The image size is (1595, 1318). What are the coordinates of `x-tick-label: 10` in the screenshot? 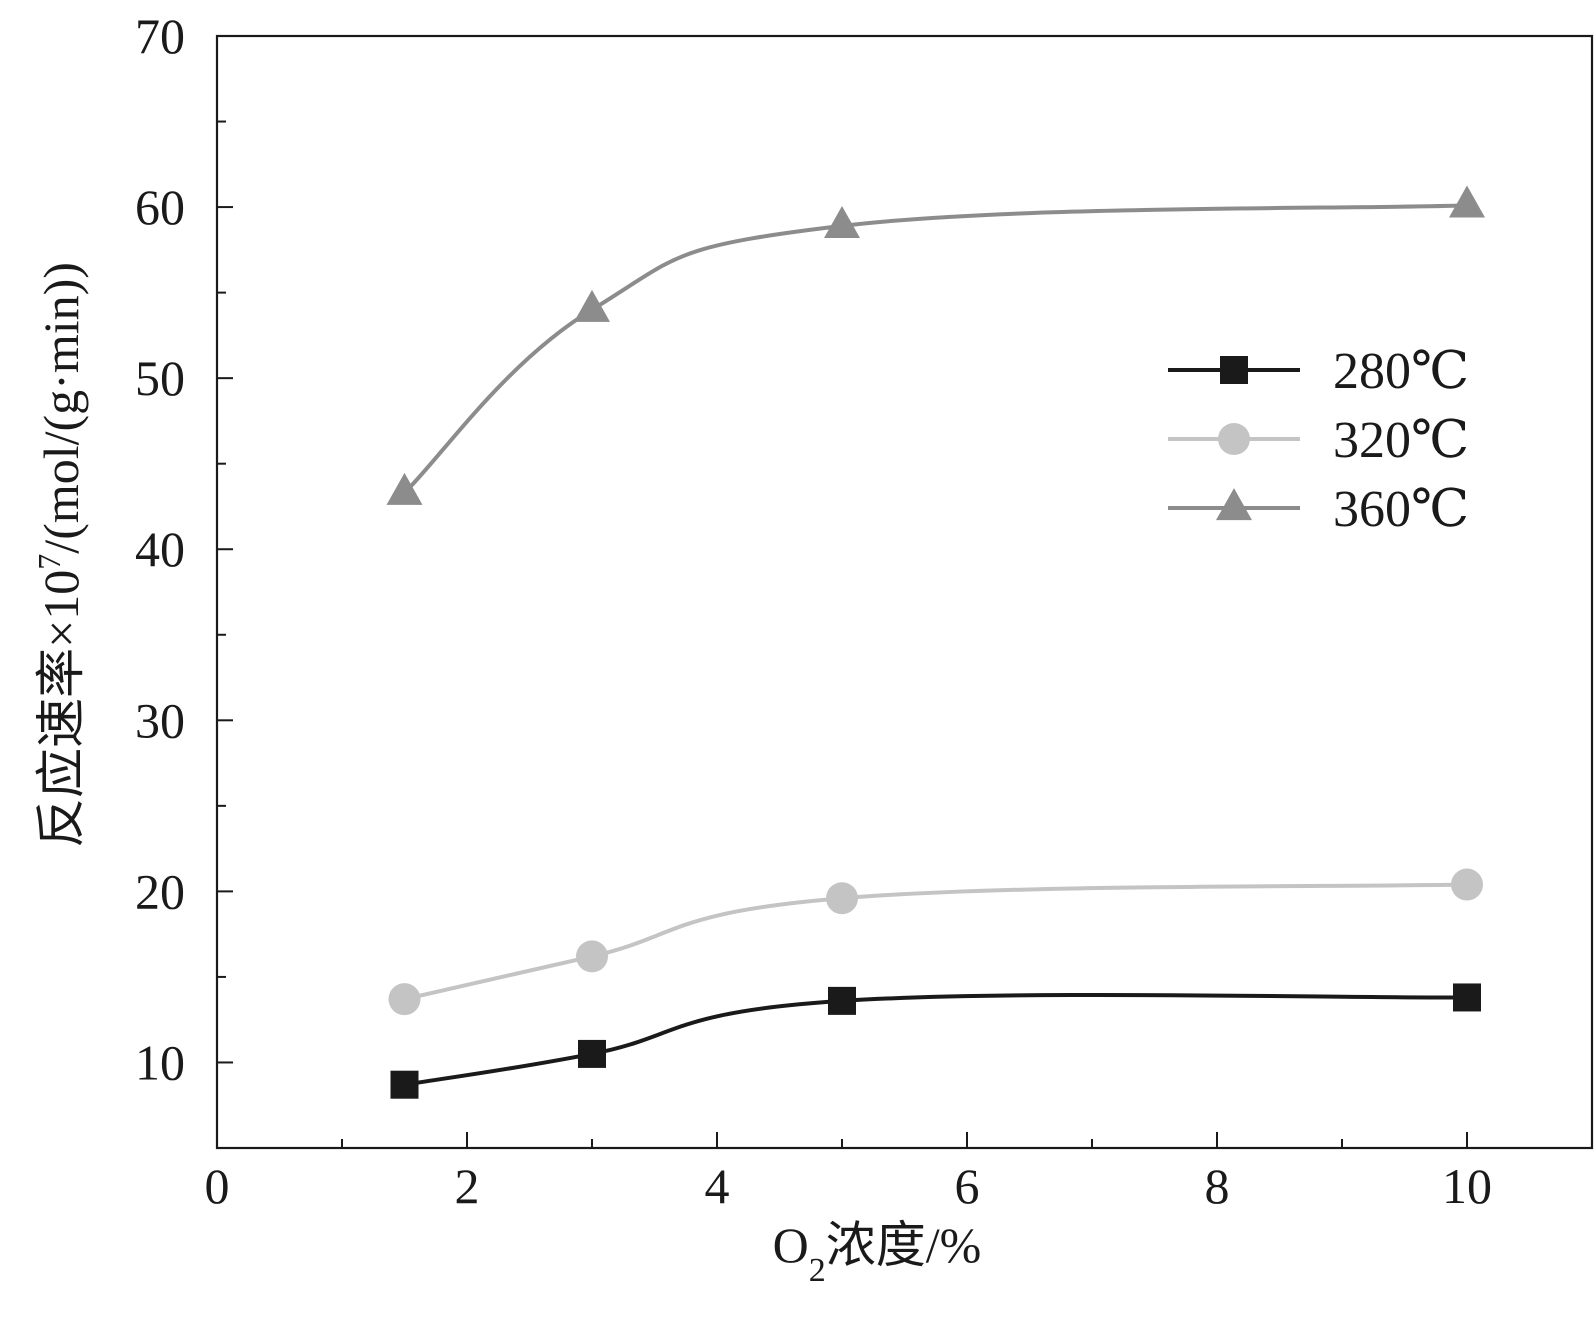 It's located at (1467, 1186).